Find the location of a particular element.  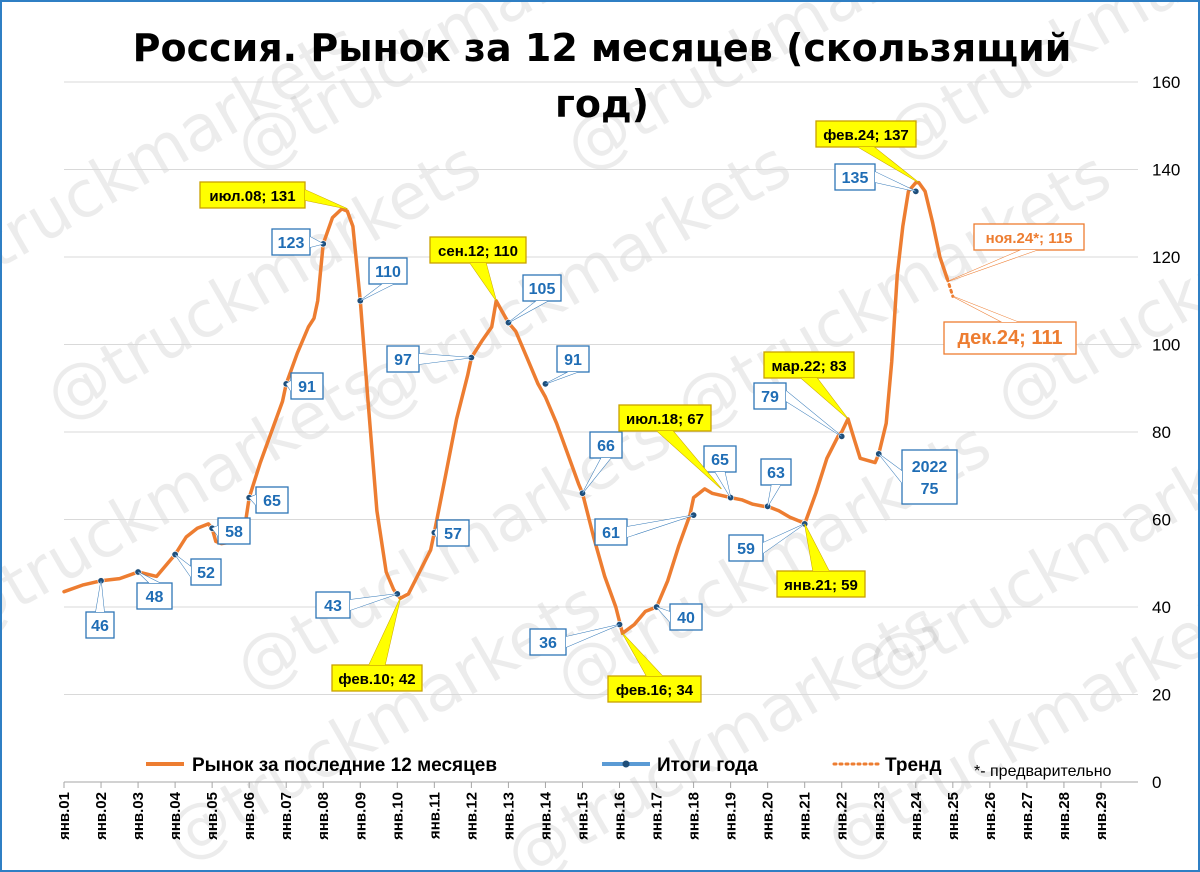

year-result-label: 43 is located at coordinates (356, 605).